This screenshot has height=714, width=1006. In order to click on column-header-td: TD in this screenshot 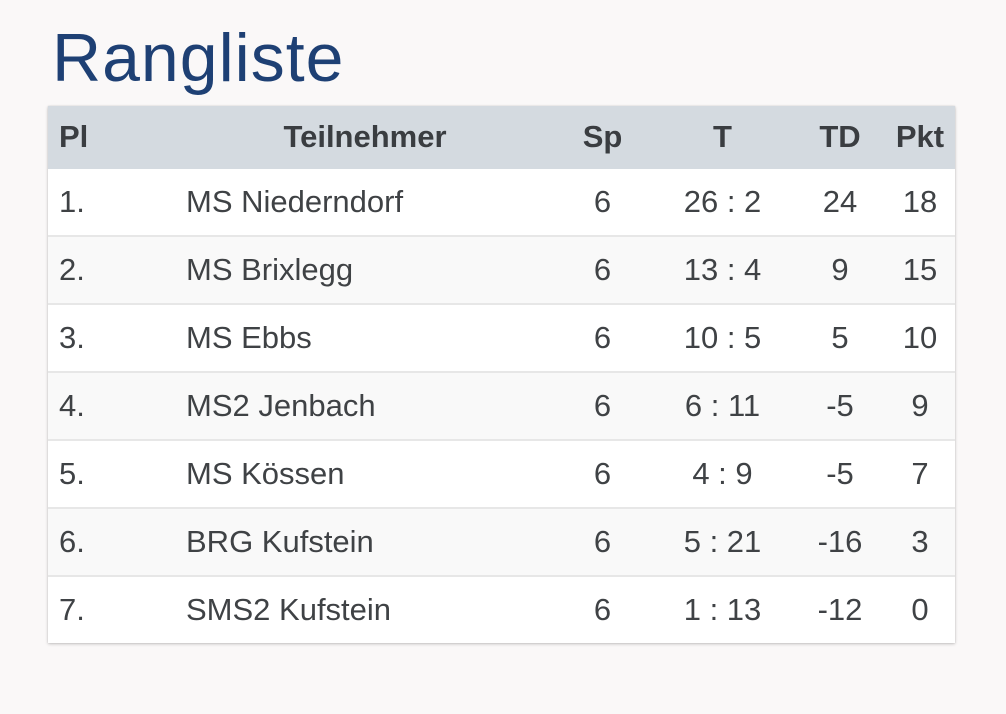, I will do `click(840, 137)`.